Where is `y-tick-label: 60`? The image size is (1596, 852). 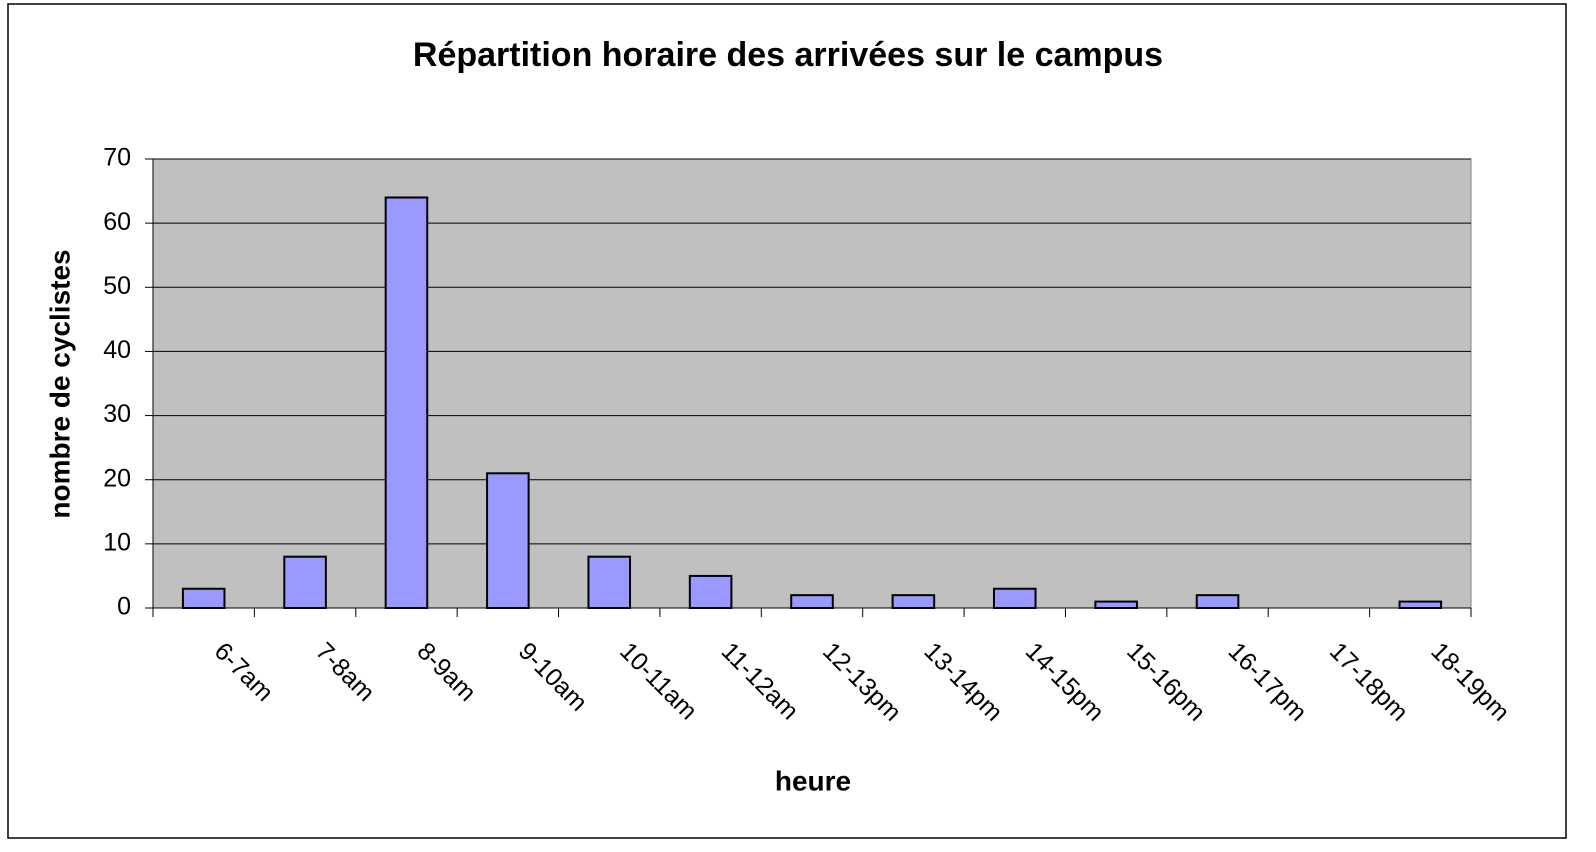
y-tick-label: 60 is located at coordinates (117, 222).